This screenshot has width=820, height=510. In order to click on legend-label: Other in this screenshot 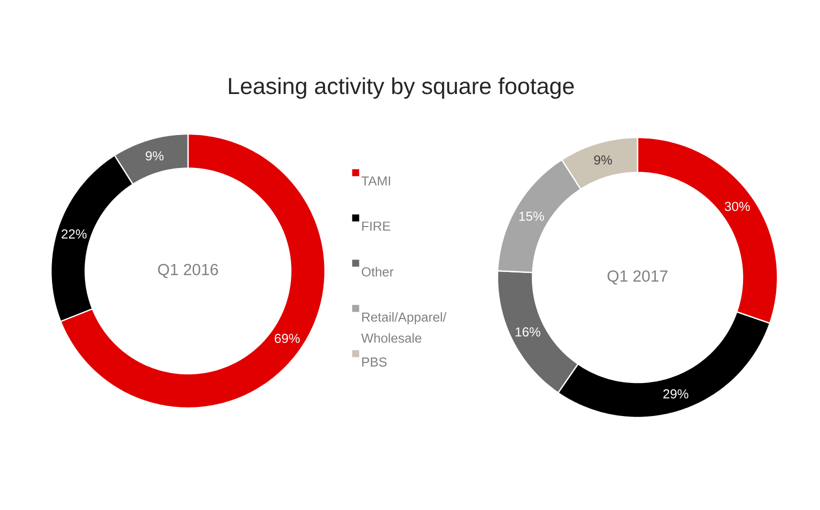, I will do `click(378, 271)`.